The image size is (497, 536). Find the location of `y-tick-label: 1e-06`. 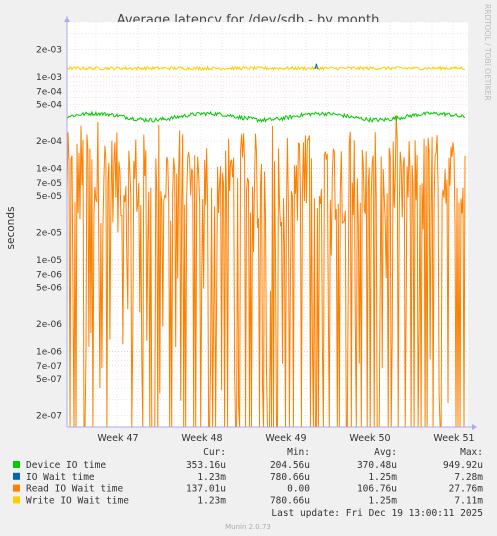

y-tick-label: 1e-06 is located at coordinates (49, 353).